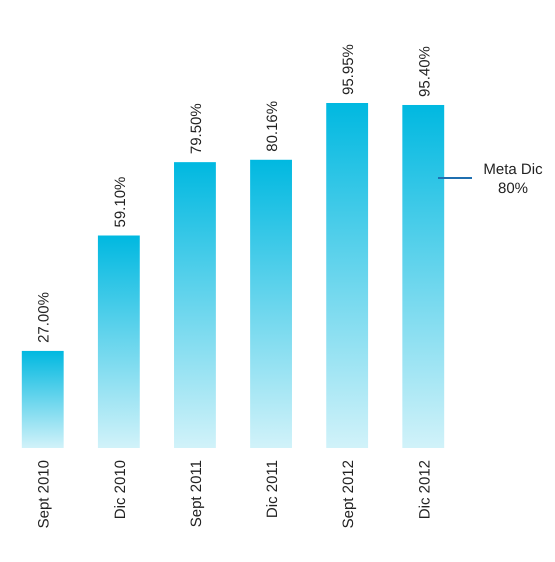 This screenshot has width=555, height=562. I want to click on data-label: 95.40%, so click(425, 71).